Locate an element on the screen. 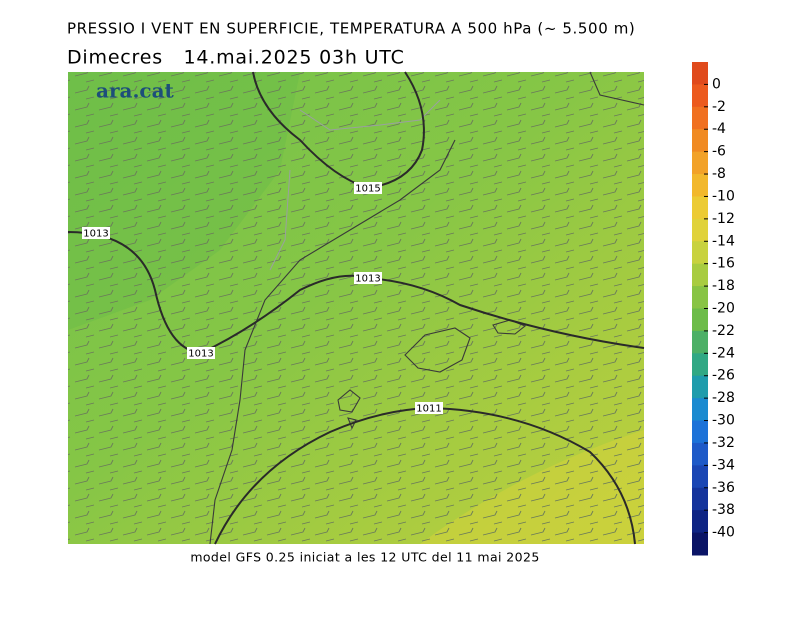 The height and width of the screenshot is (617, 800). isobar is located at coordinates (356, 293).